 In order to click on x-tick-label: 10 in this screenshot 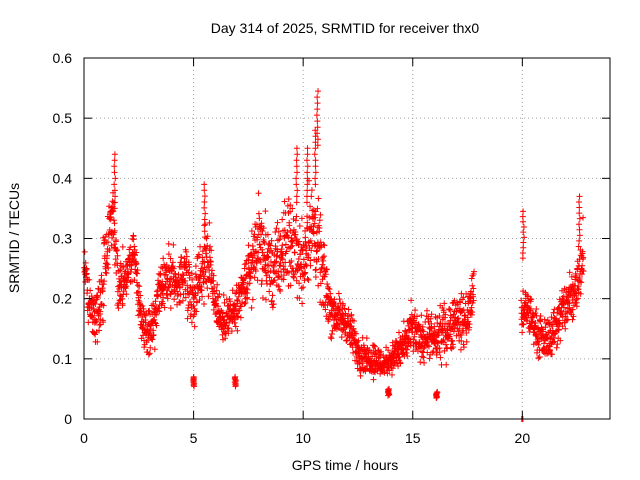, I will do `click(303, 438)`.